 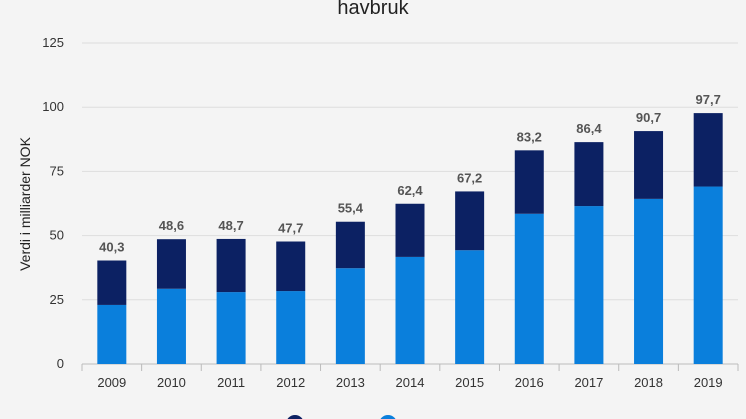 I want to click on y-tick-label: 100, so click(x=53, y=106).